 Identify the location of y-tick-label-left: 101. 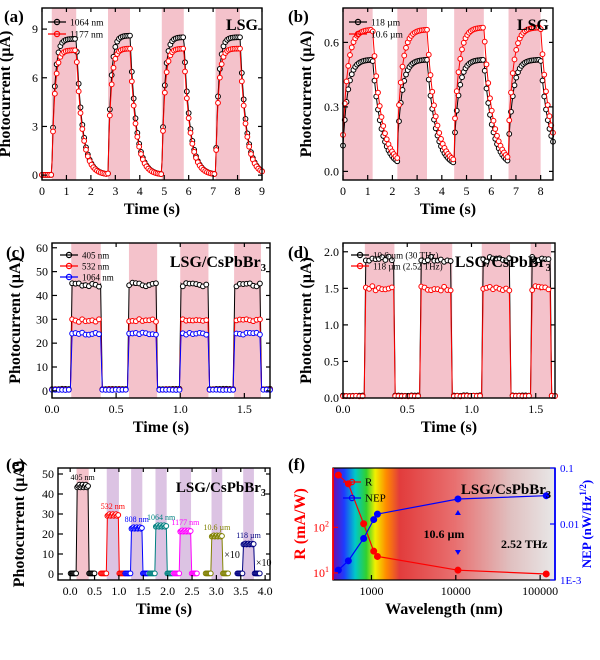
(321, 572).